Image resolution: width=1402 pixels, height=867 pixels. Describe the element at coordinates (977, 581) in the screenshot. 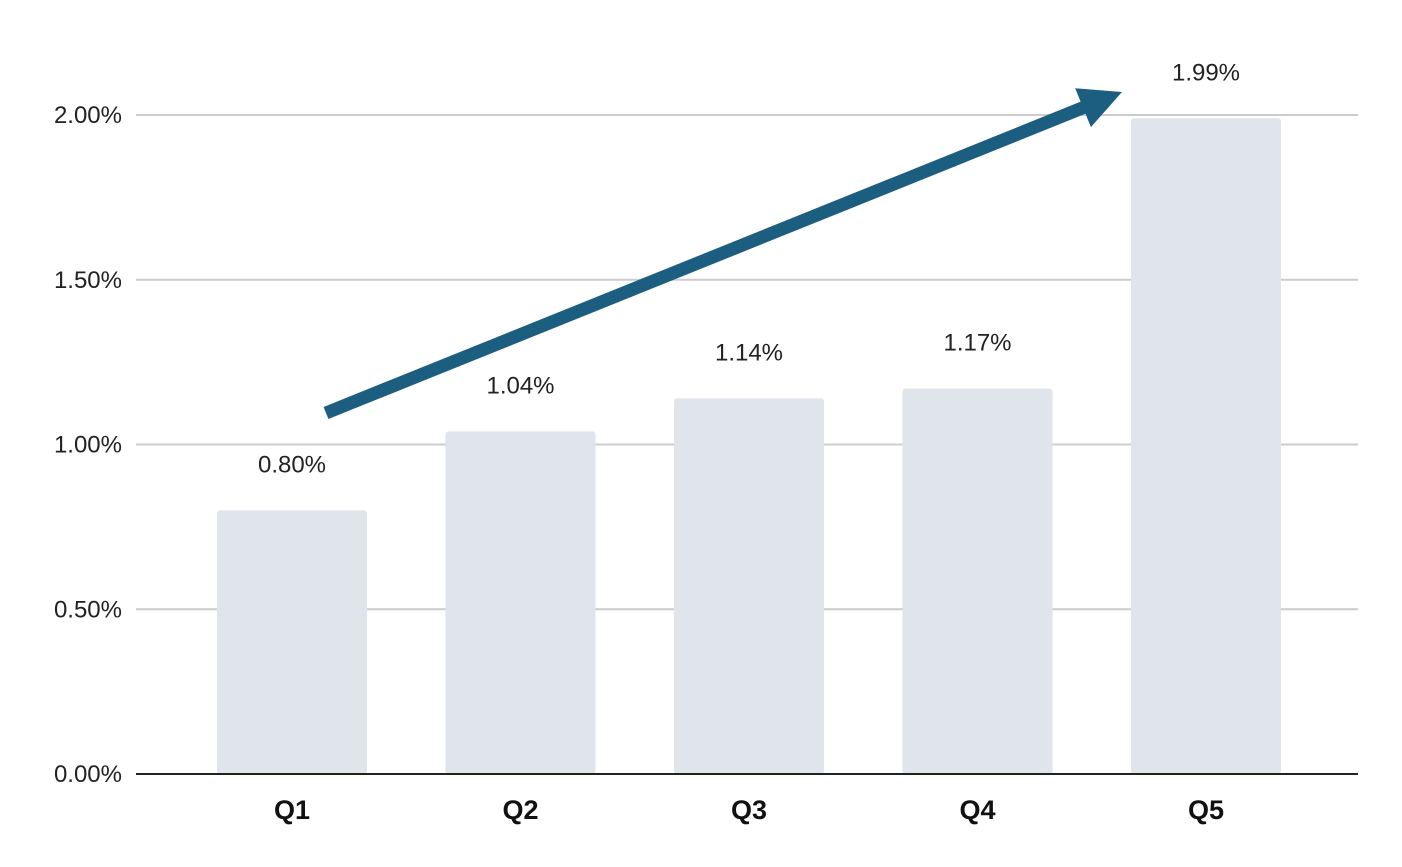

I see `bar-q4` at that location.